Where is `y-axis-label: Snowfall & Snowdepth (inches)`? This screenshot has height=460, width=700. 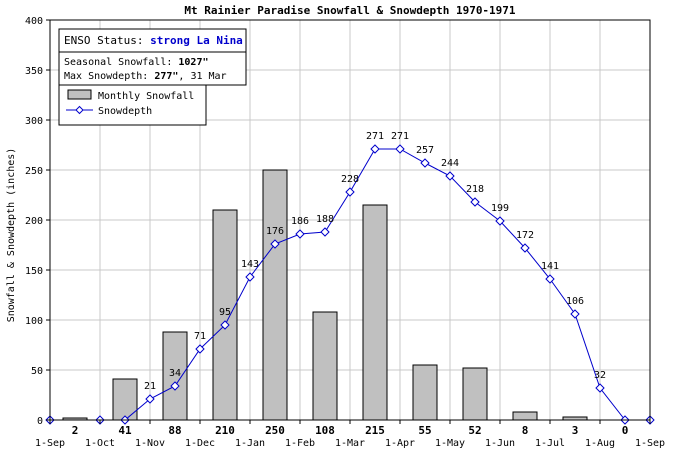
y-axis-label: Snowfall & Snowdepth (inches) is located at coordinates (11, 235).